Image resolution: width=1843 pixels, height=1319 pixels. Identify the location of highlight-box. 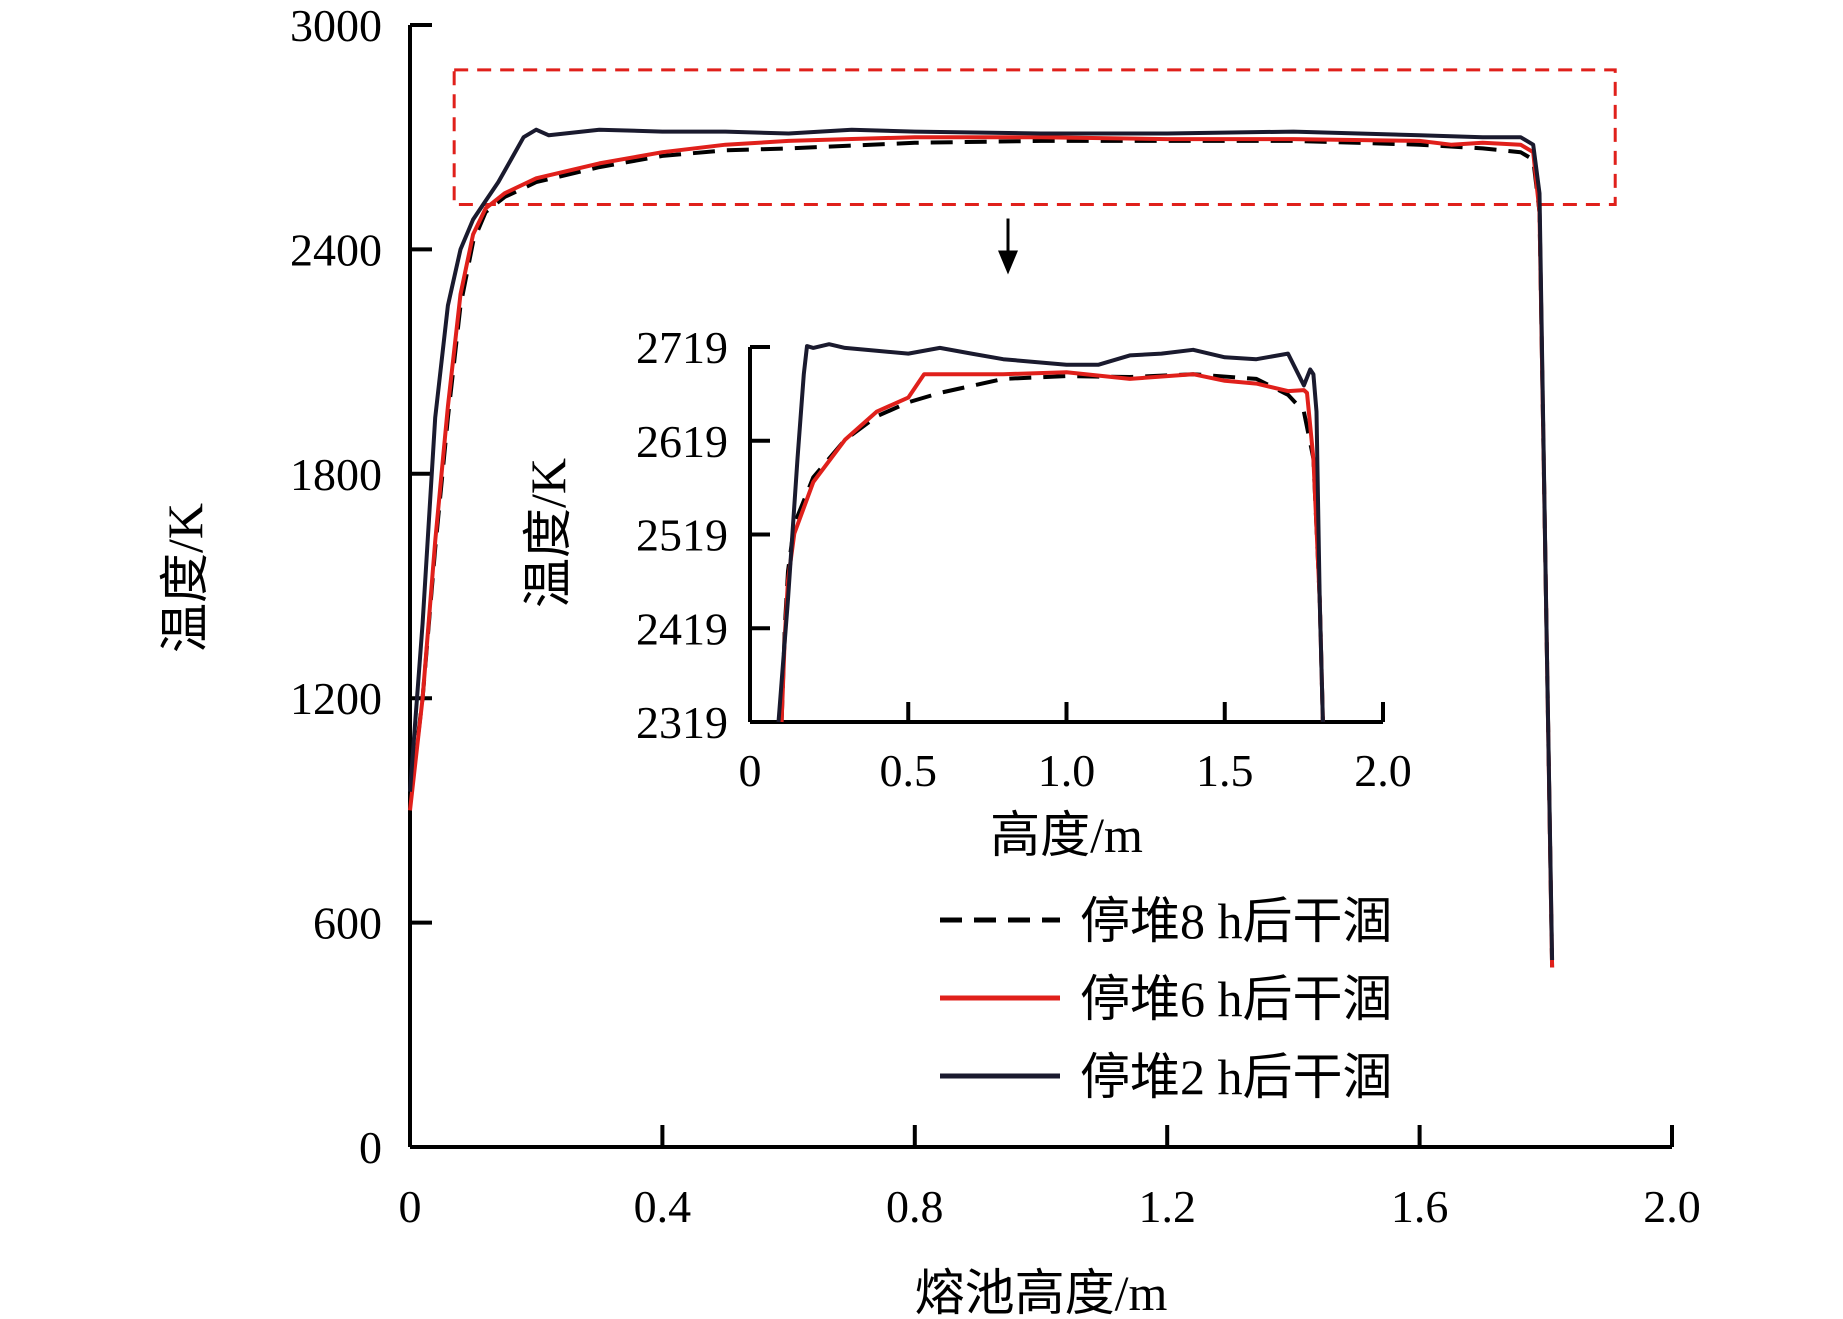
(1034, 137).